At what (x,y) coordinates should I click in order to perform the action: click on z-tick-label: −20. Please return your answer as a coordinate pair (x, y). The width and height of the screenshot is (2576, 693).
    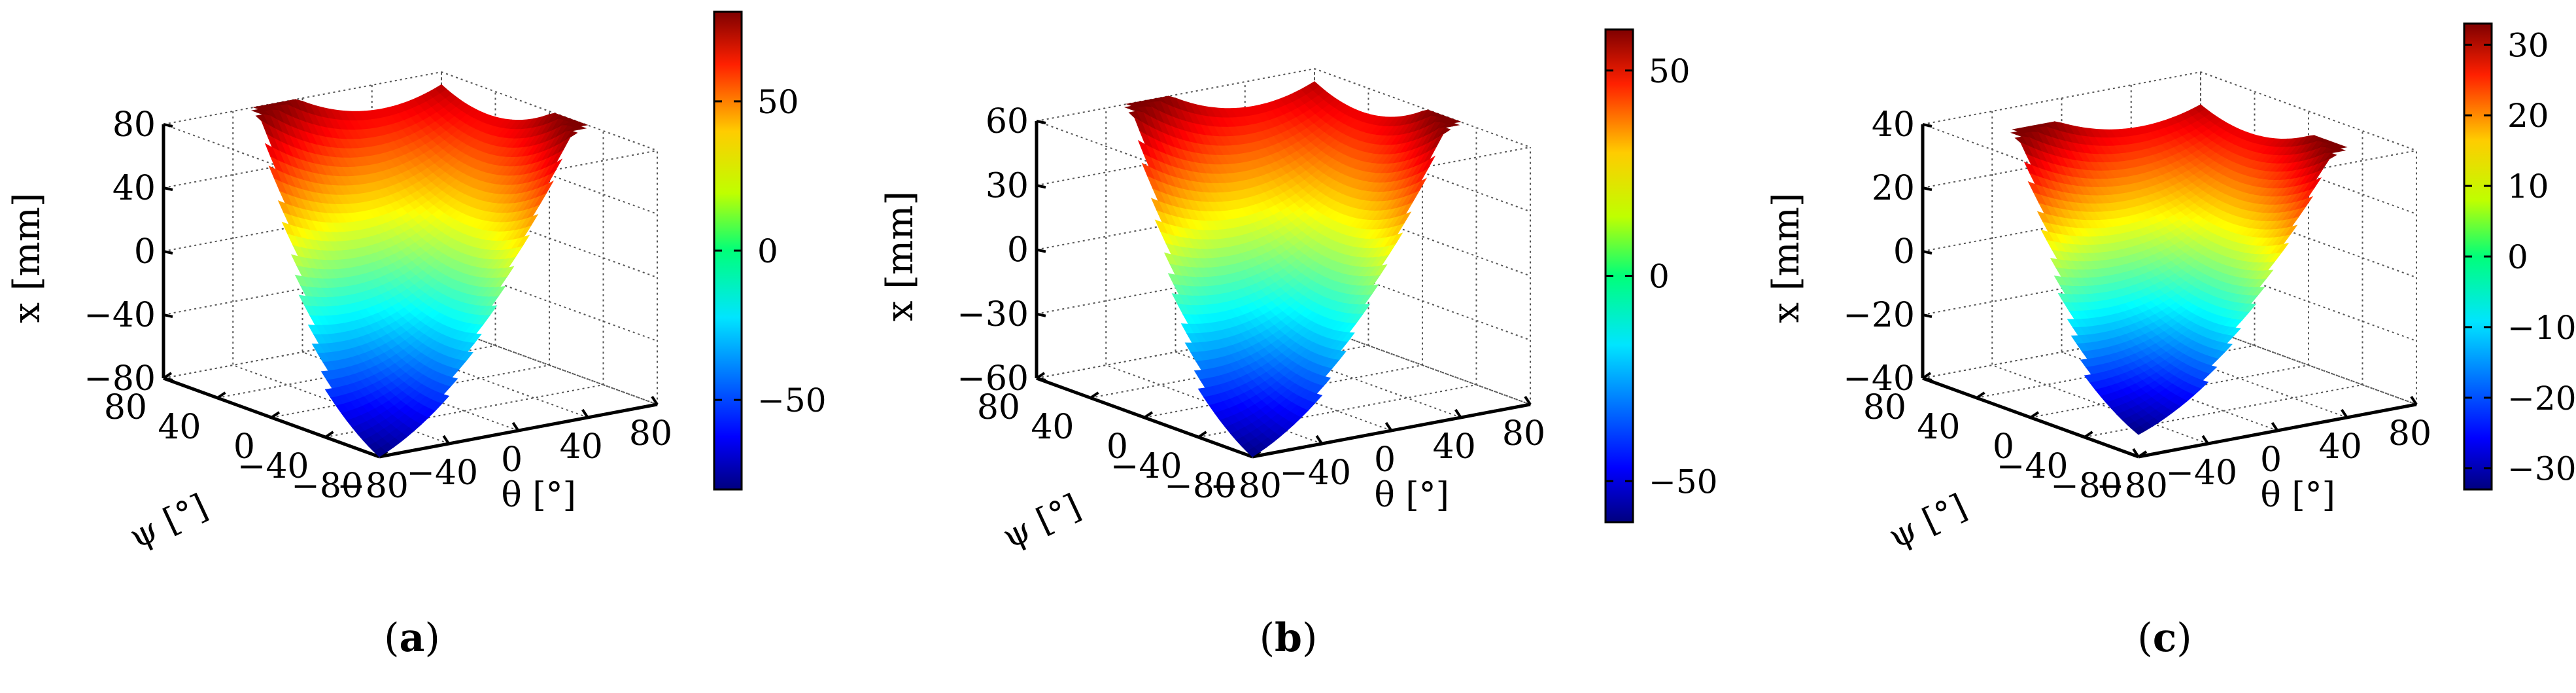
    Looking at the image, I should click on (1879, 315).